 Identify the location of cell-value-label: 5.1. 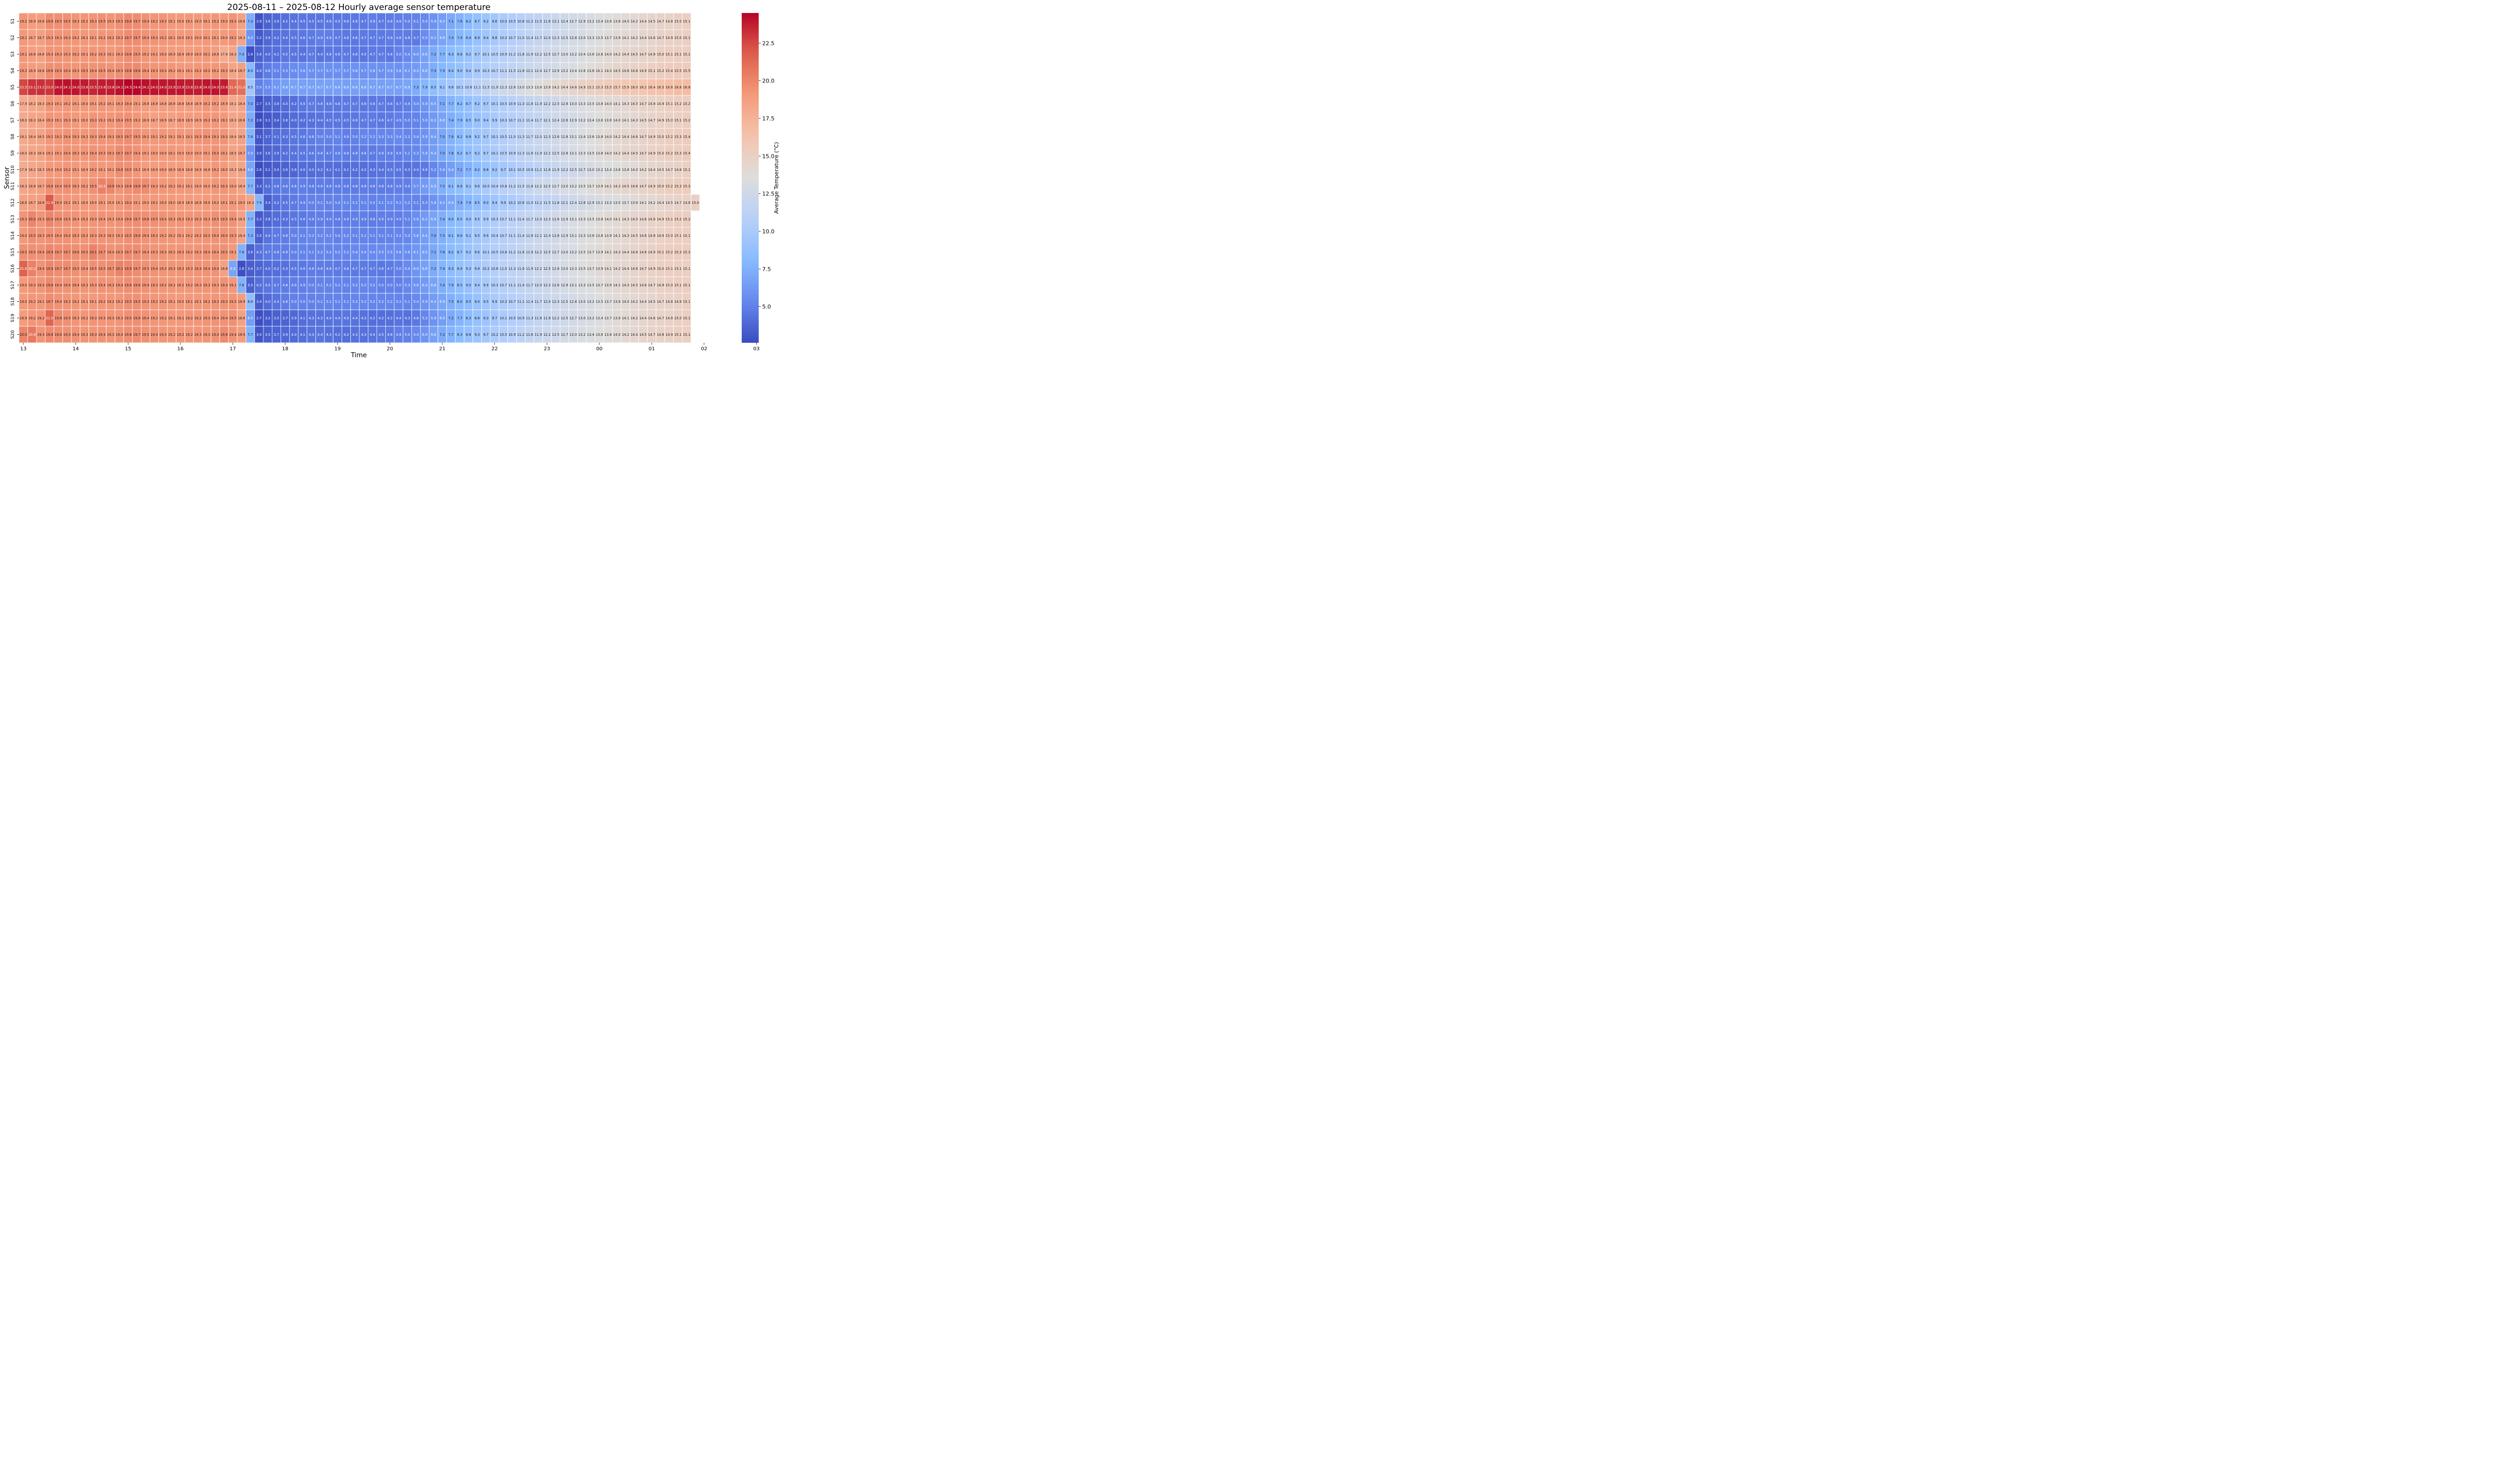
(320, 203).